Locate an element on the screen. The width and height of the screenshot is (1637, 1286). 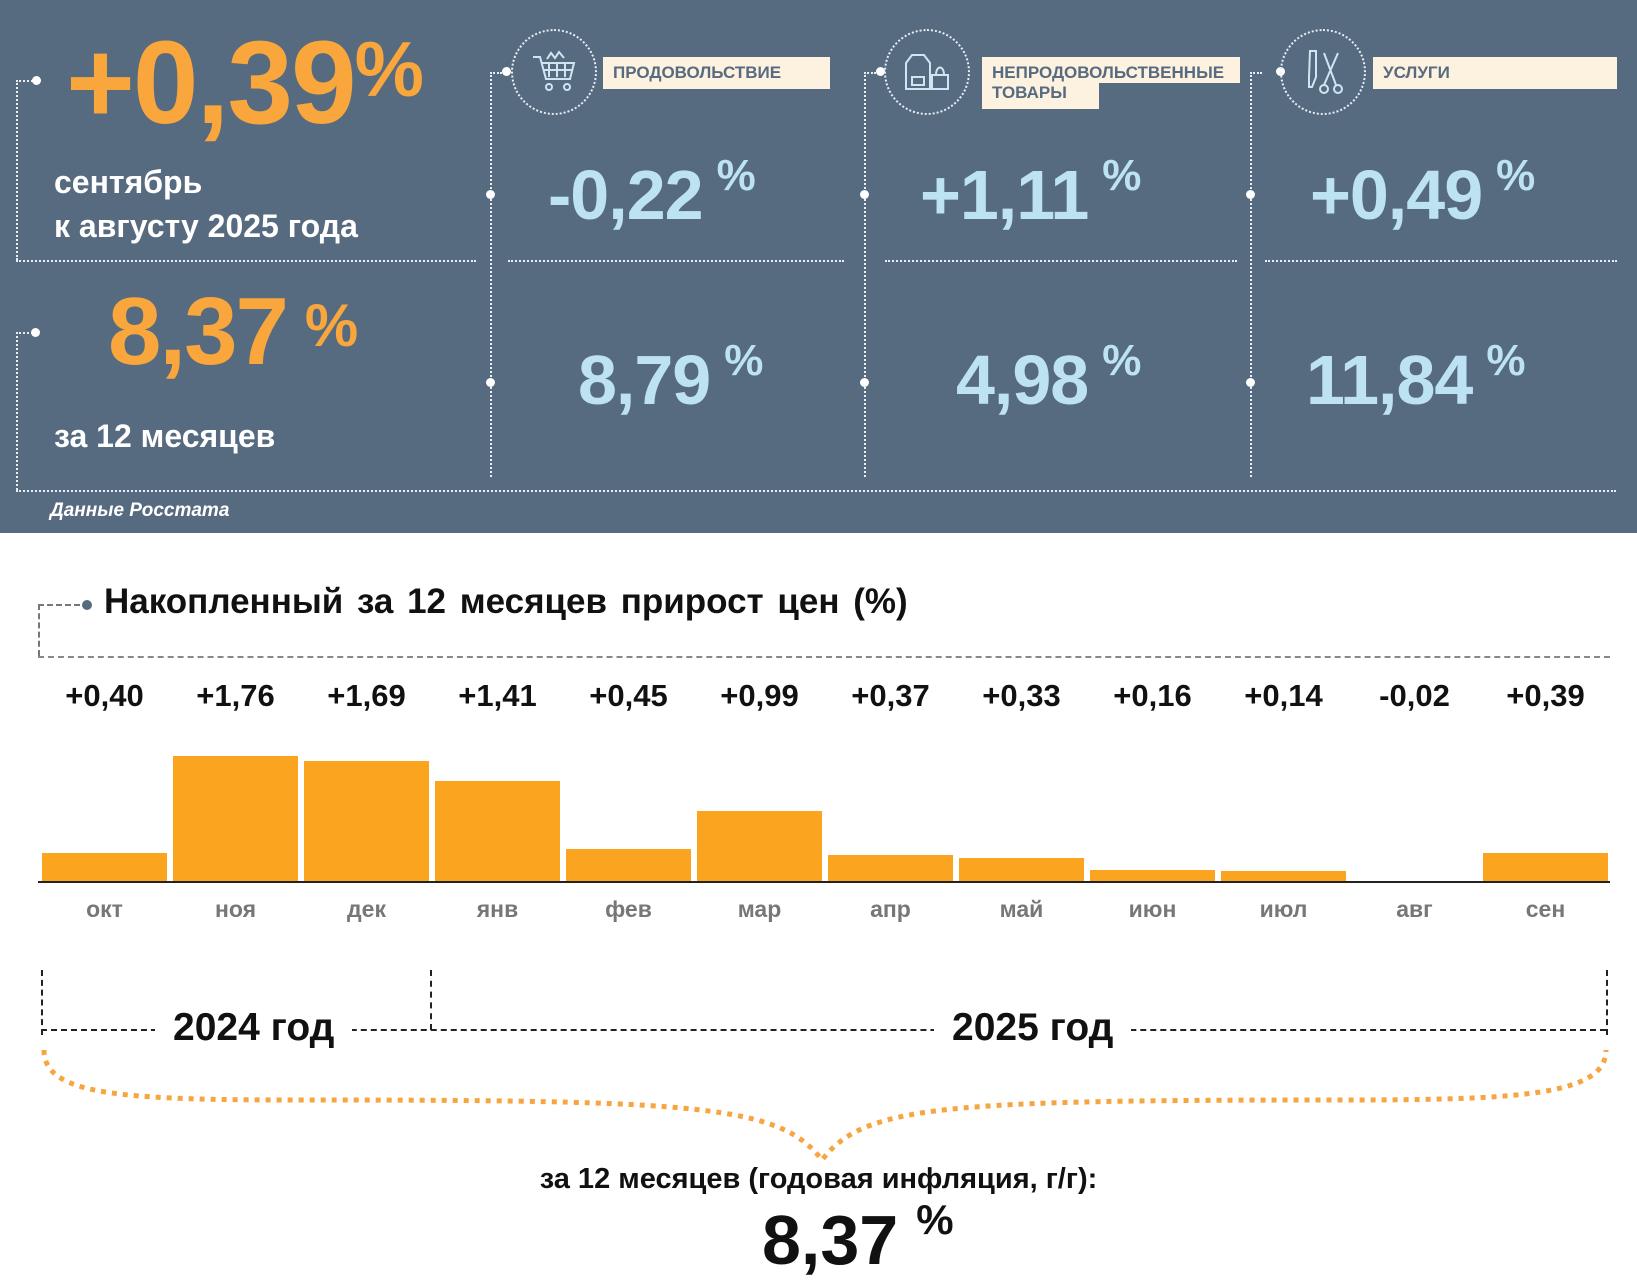
food-monthly-value: -0,22% is located at coordinates (652, 193).